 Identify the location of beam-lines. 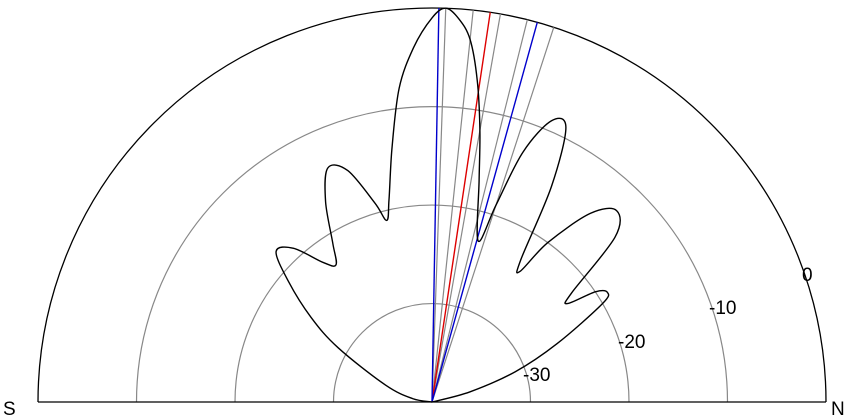
(484, 205).